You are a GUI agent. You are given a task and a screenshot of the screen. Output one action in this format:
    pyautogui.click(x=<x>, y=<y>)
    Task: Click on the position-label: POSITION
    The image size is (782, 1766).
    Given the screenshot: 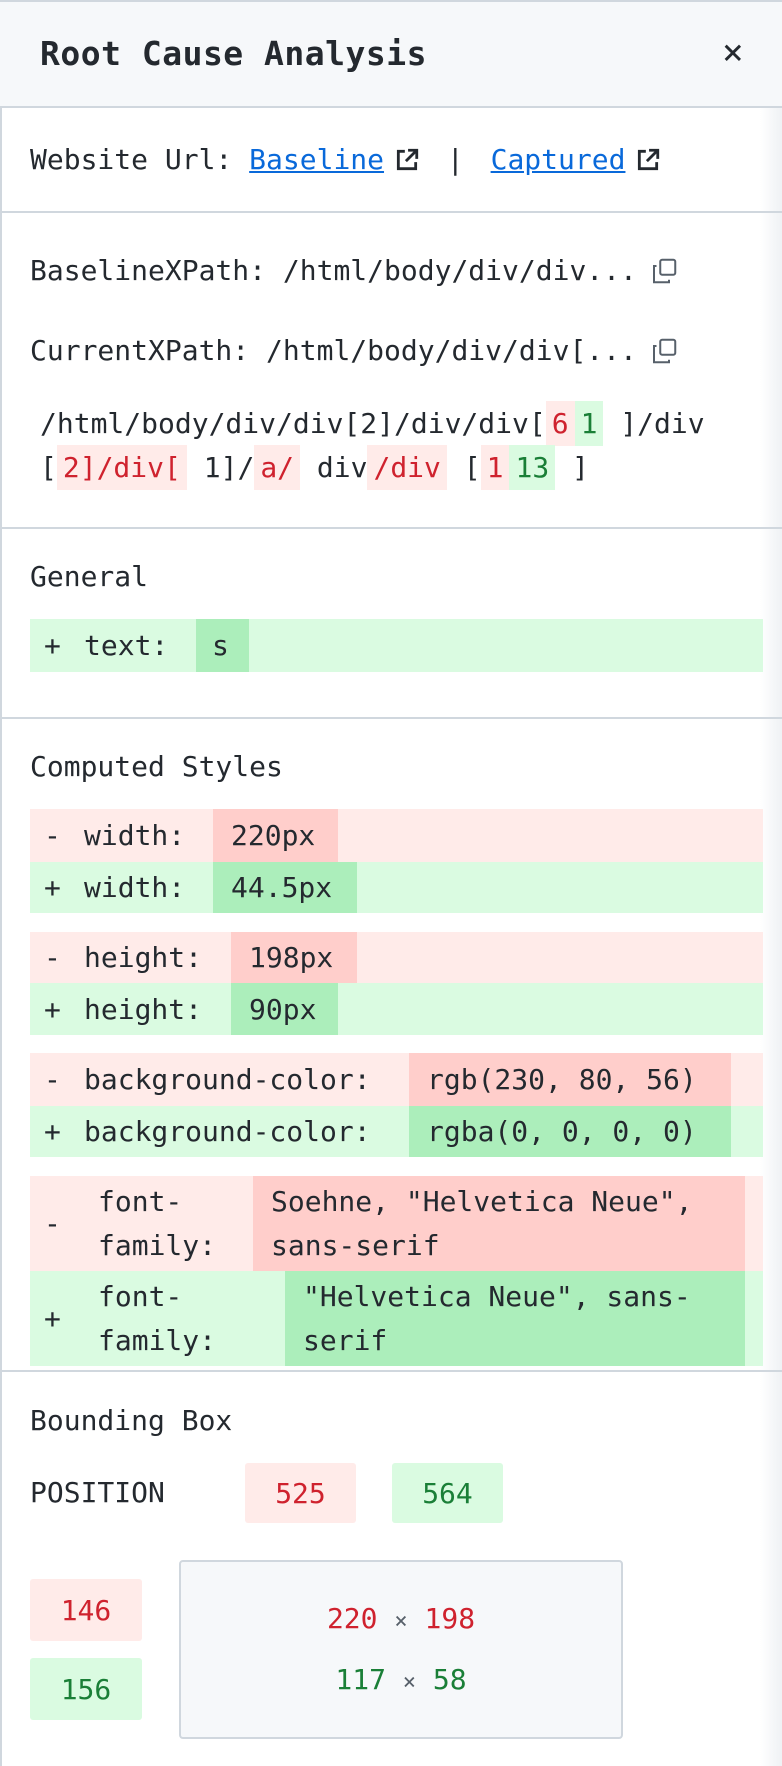 What is the action you would take?
    pyautogui.click(x=97, y=1492)
    